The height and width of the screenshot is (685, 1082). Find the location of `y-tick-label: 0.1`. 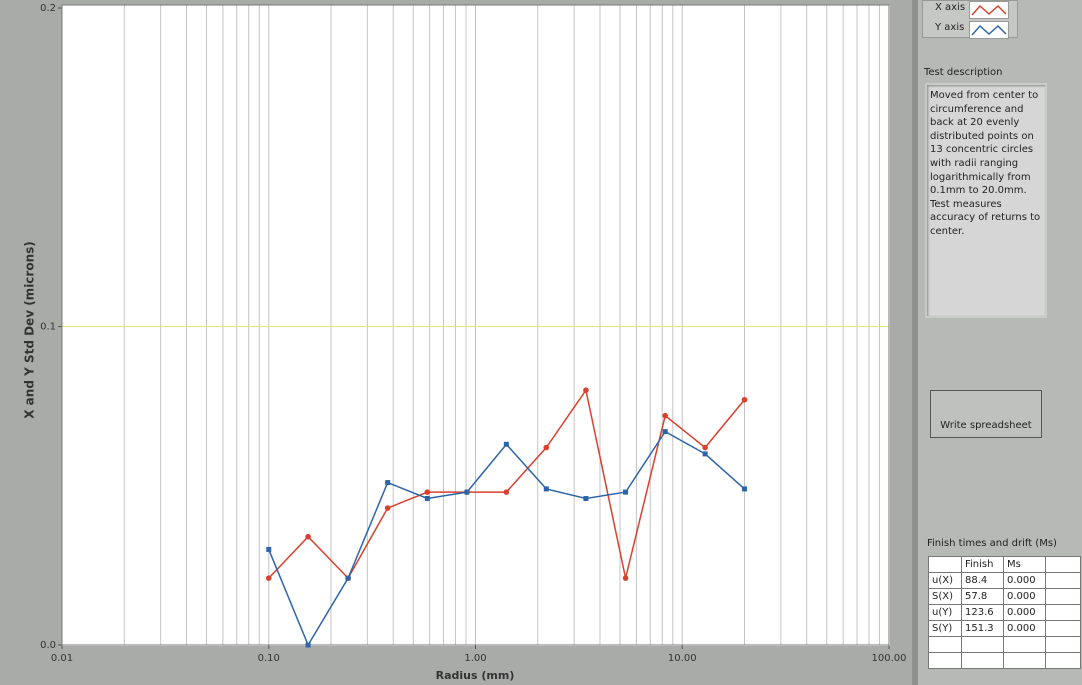

y-tick-label: 0.1 is located at coordinates (48, 327).